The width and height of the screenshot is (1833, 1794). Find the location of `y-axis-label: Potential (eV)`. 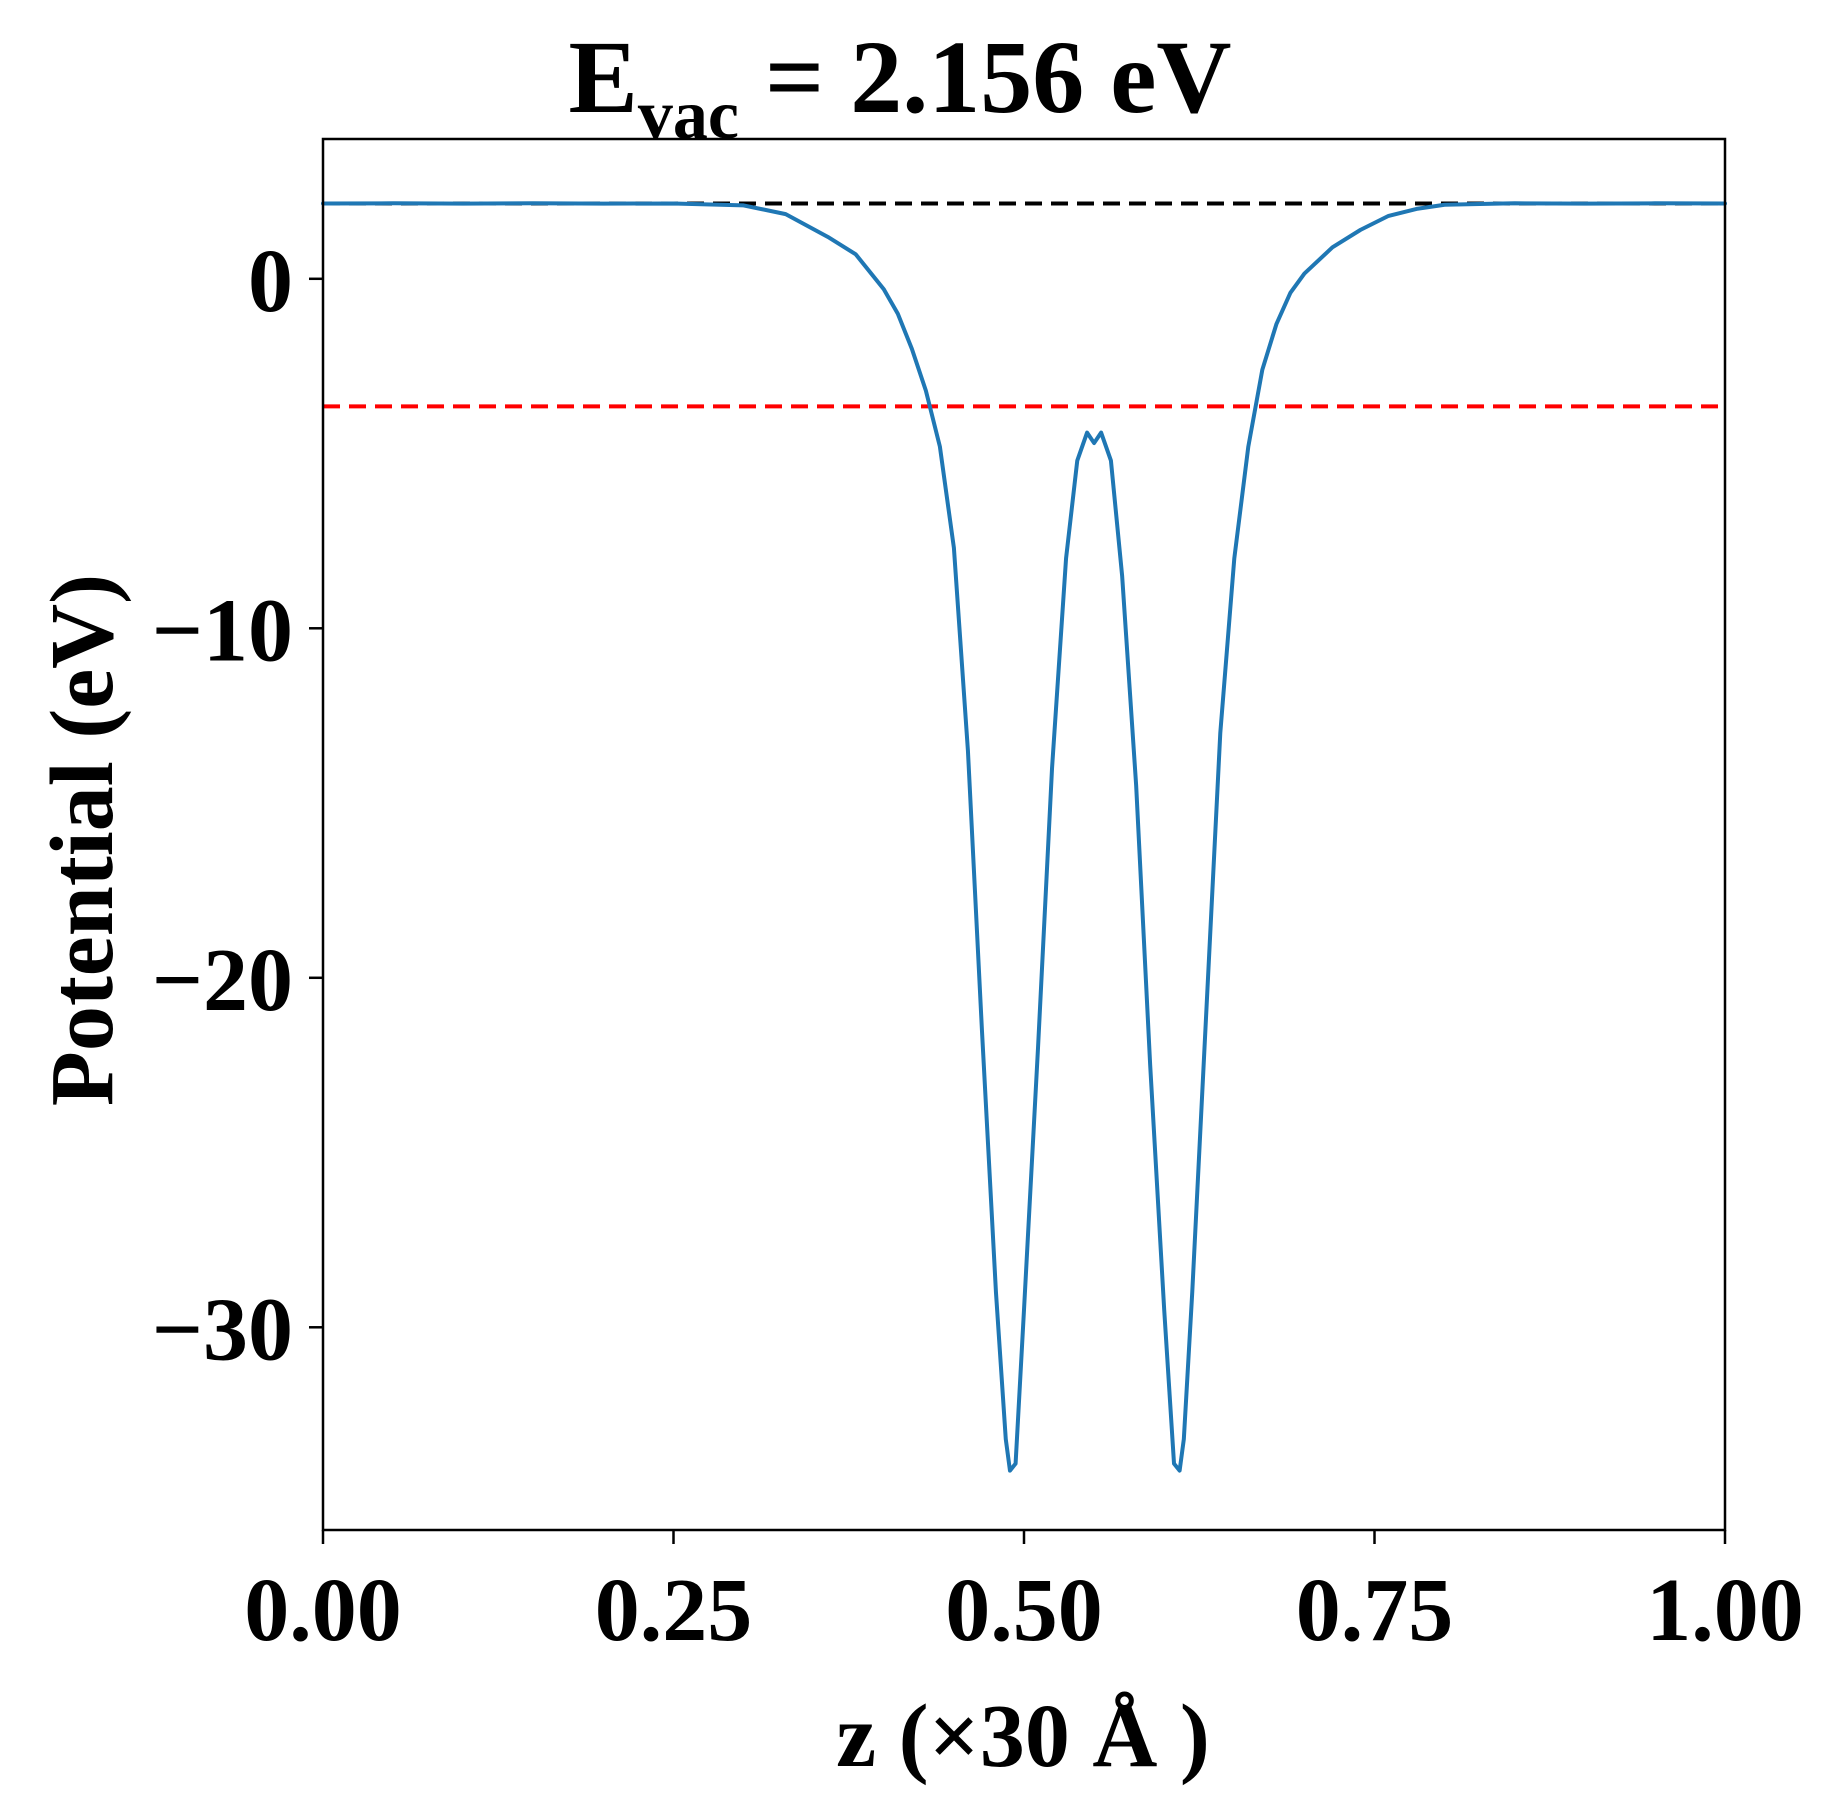

y-axis-label: Potential (eV) is located at coordinates (82, 840).